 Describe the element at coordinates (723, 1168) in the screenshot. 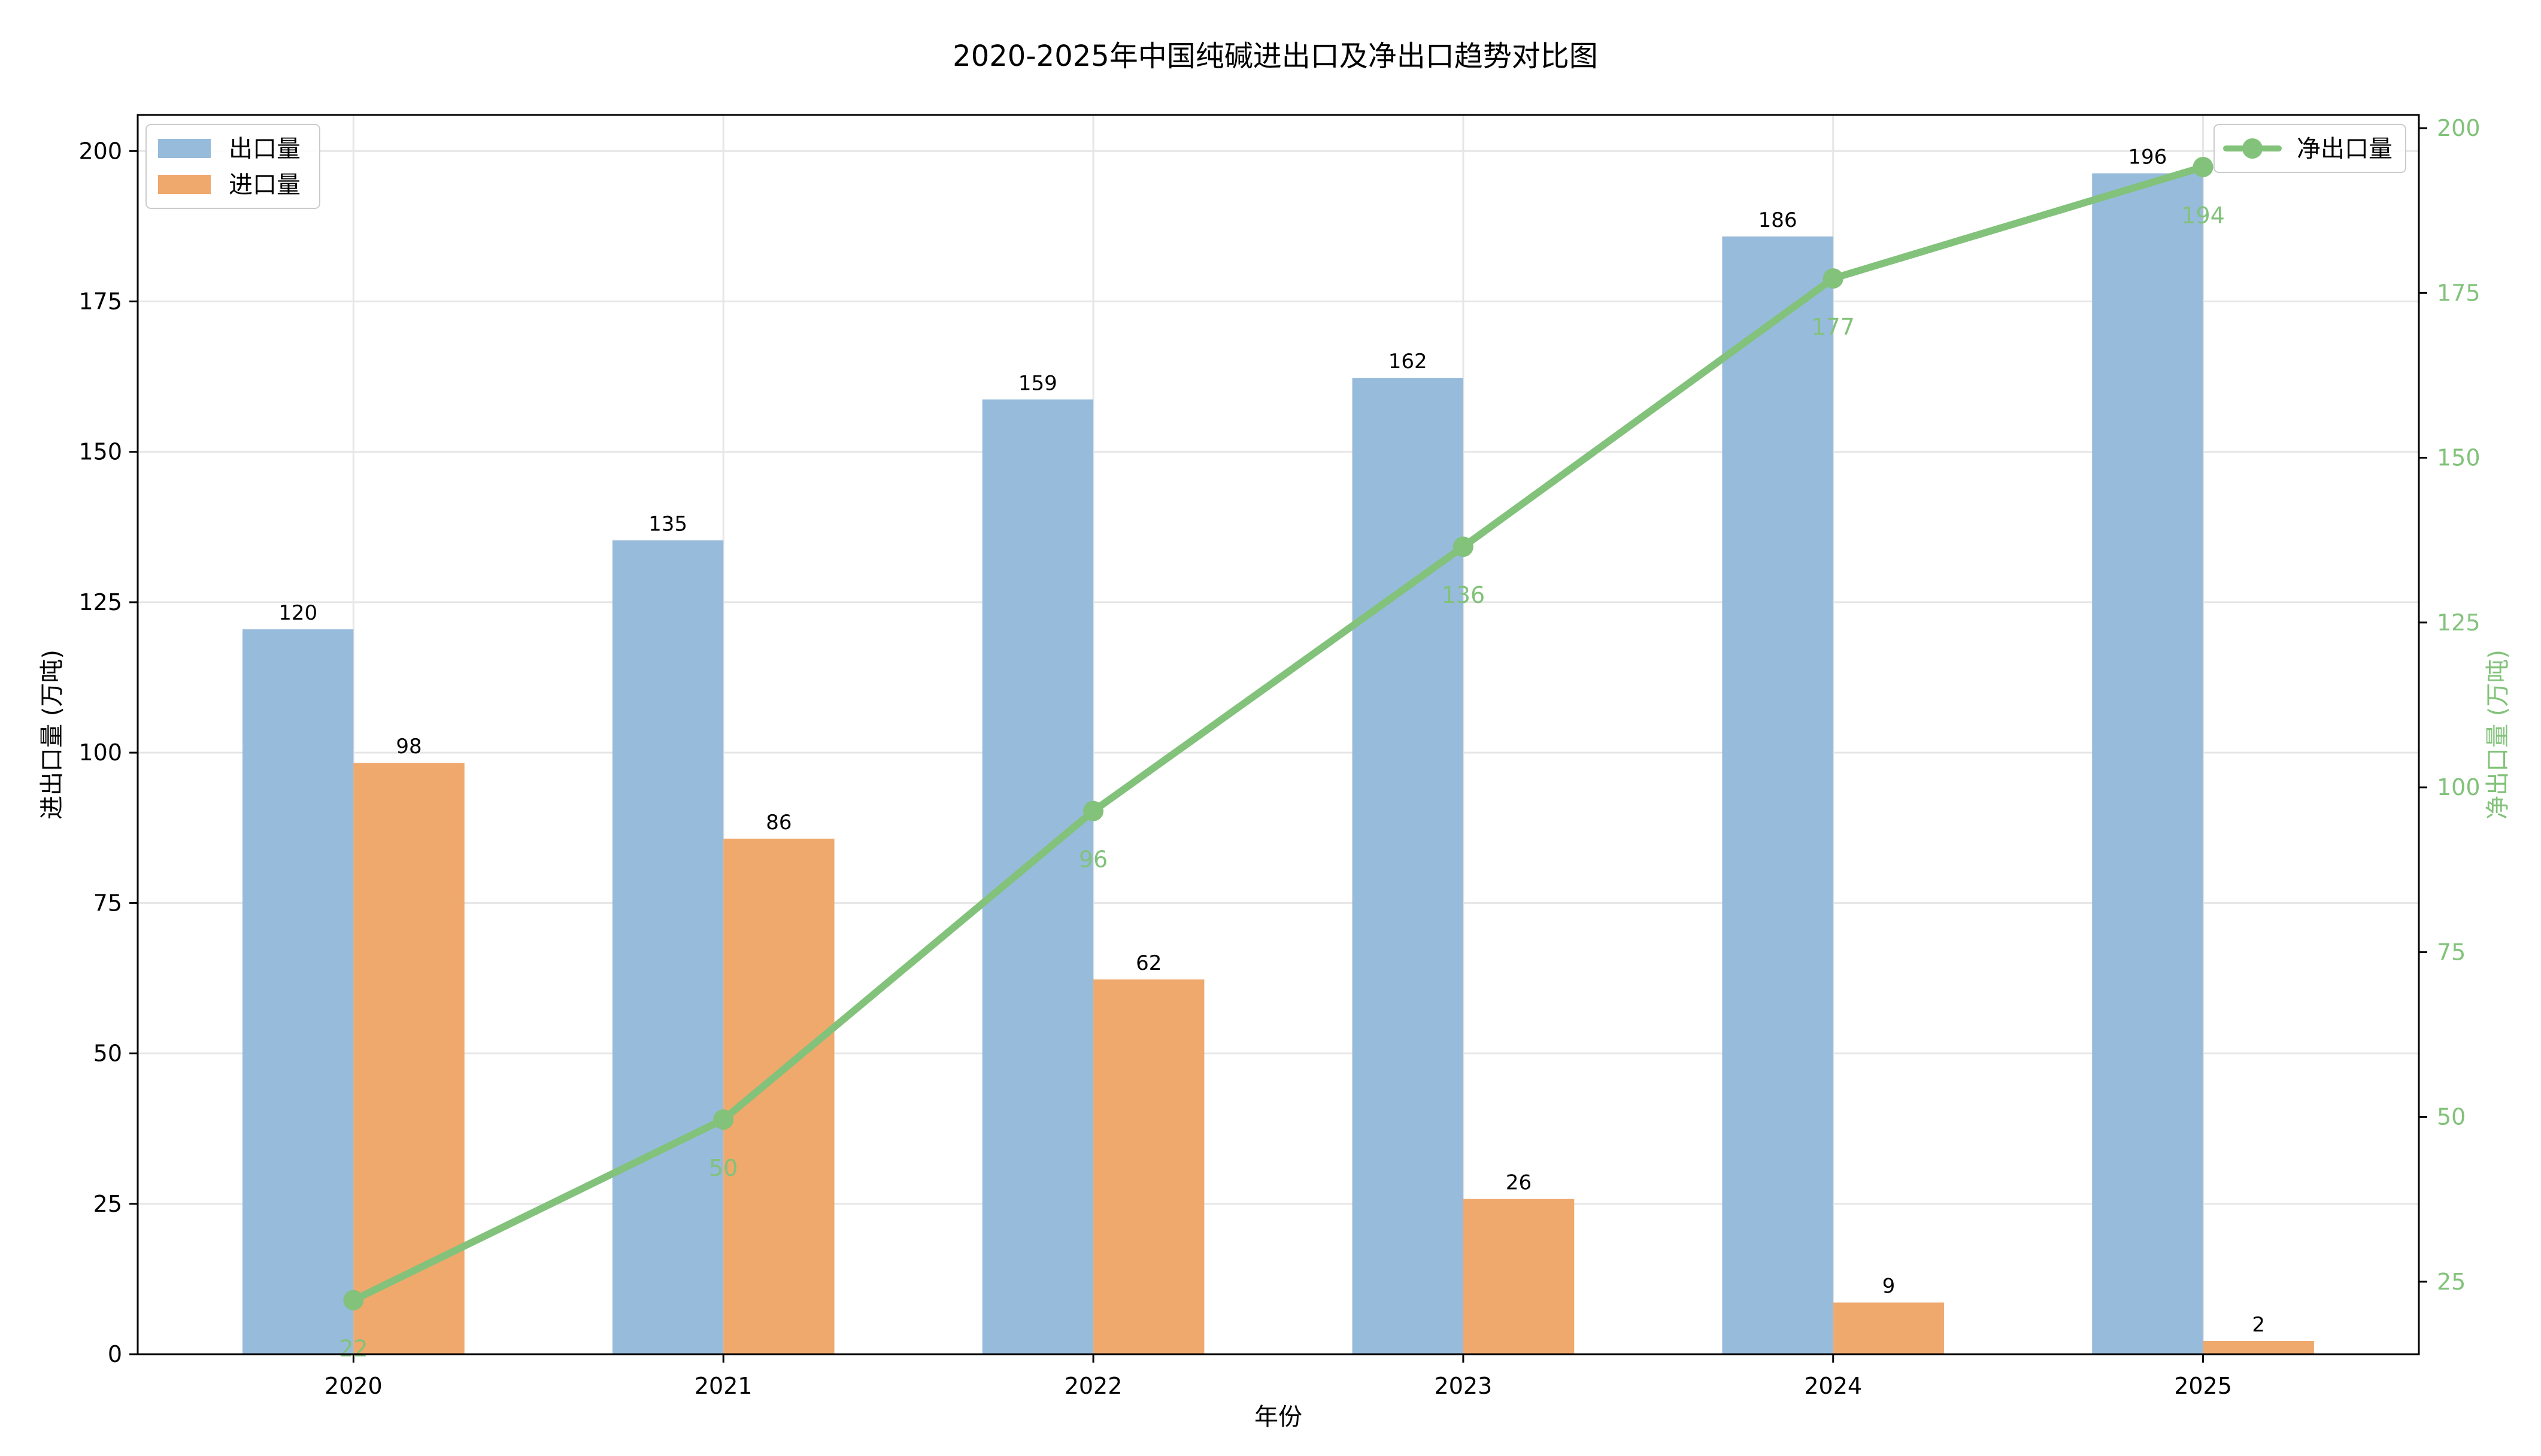

I see `net-export-point-label: 50` at that location.